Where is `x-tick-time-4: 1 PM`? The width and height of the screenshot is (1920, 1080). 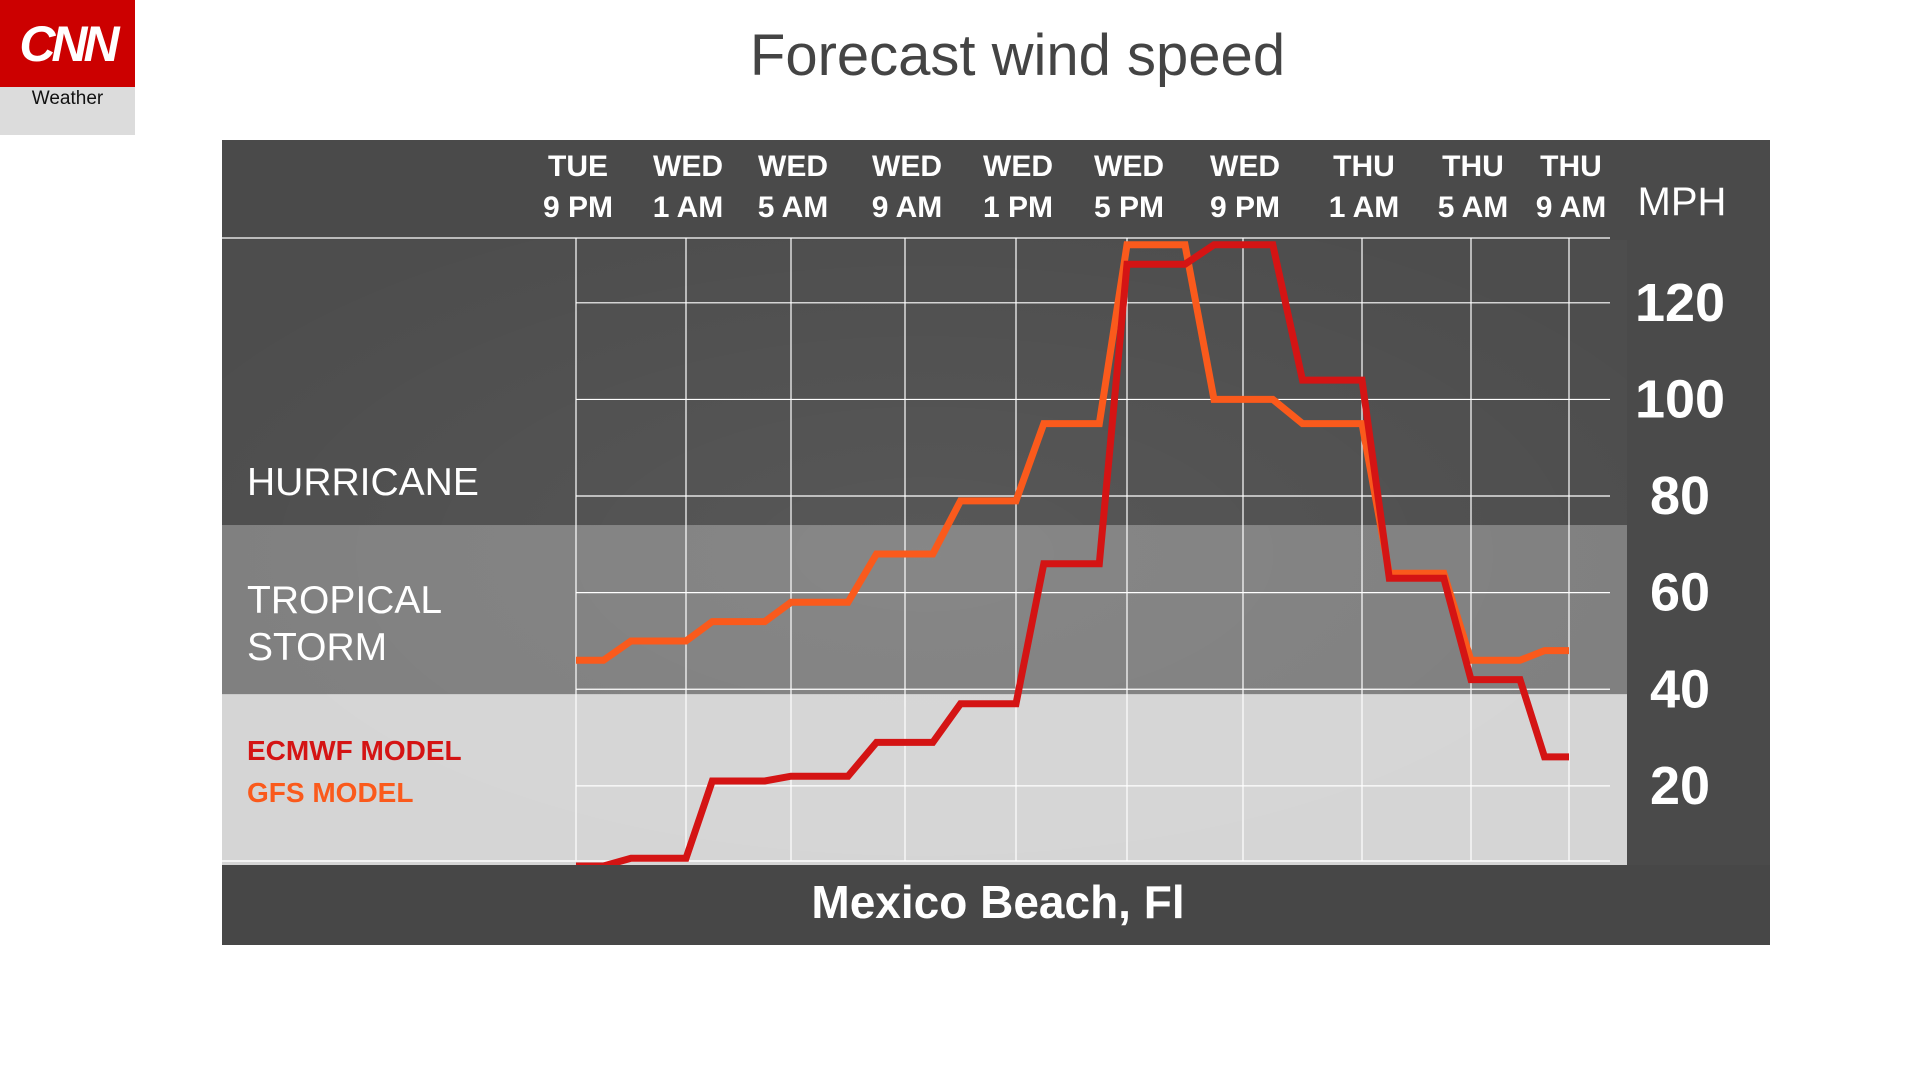 x-tick-time-4: 1 PM is located at coordinates (1018, 207).